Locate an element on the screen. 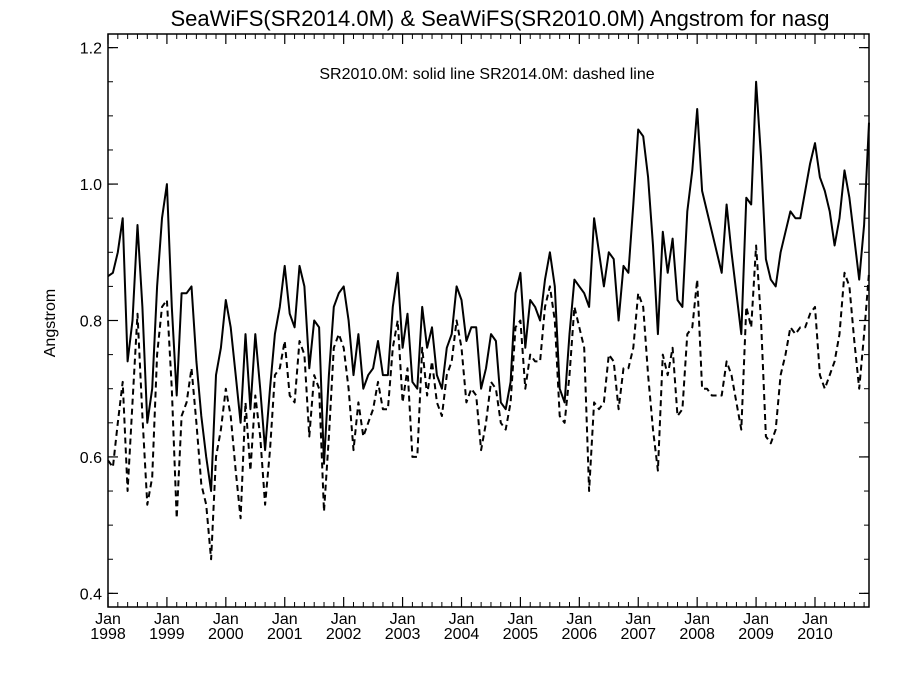 The height and width of the screenshot is (675, 900). y-tick-label: 0.4 is located at coordinates (91, 594).